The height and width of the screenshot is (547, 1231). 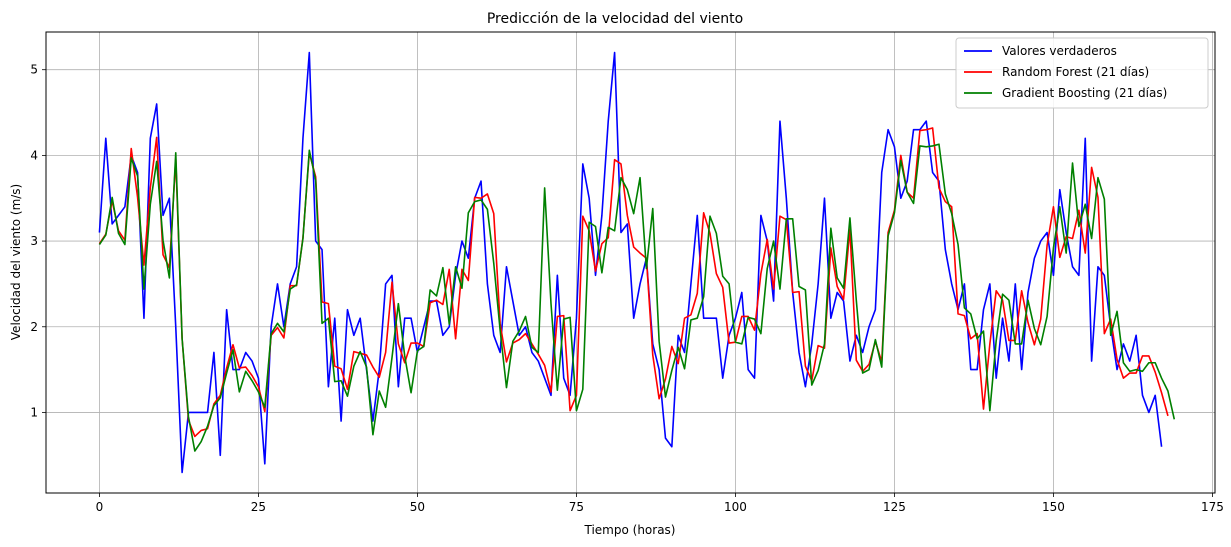 I want to click on legend-box, so click(x=1082, y=73).